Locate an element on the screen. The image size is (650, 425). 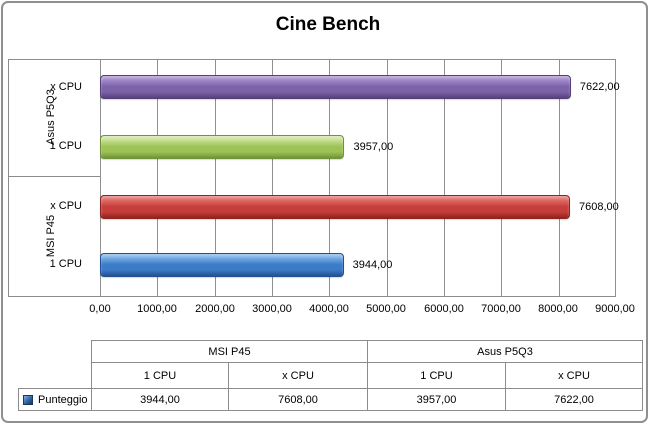
bar-value-label: 3957,00 is located at coordinates (373, 147).